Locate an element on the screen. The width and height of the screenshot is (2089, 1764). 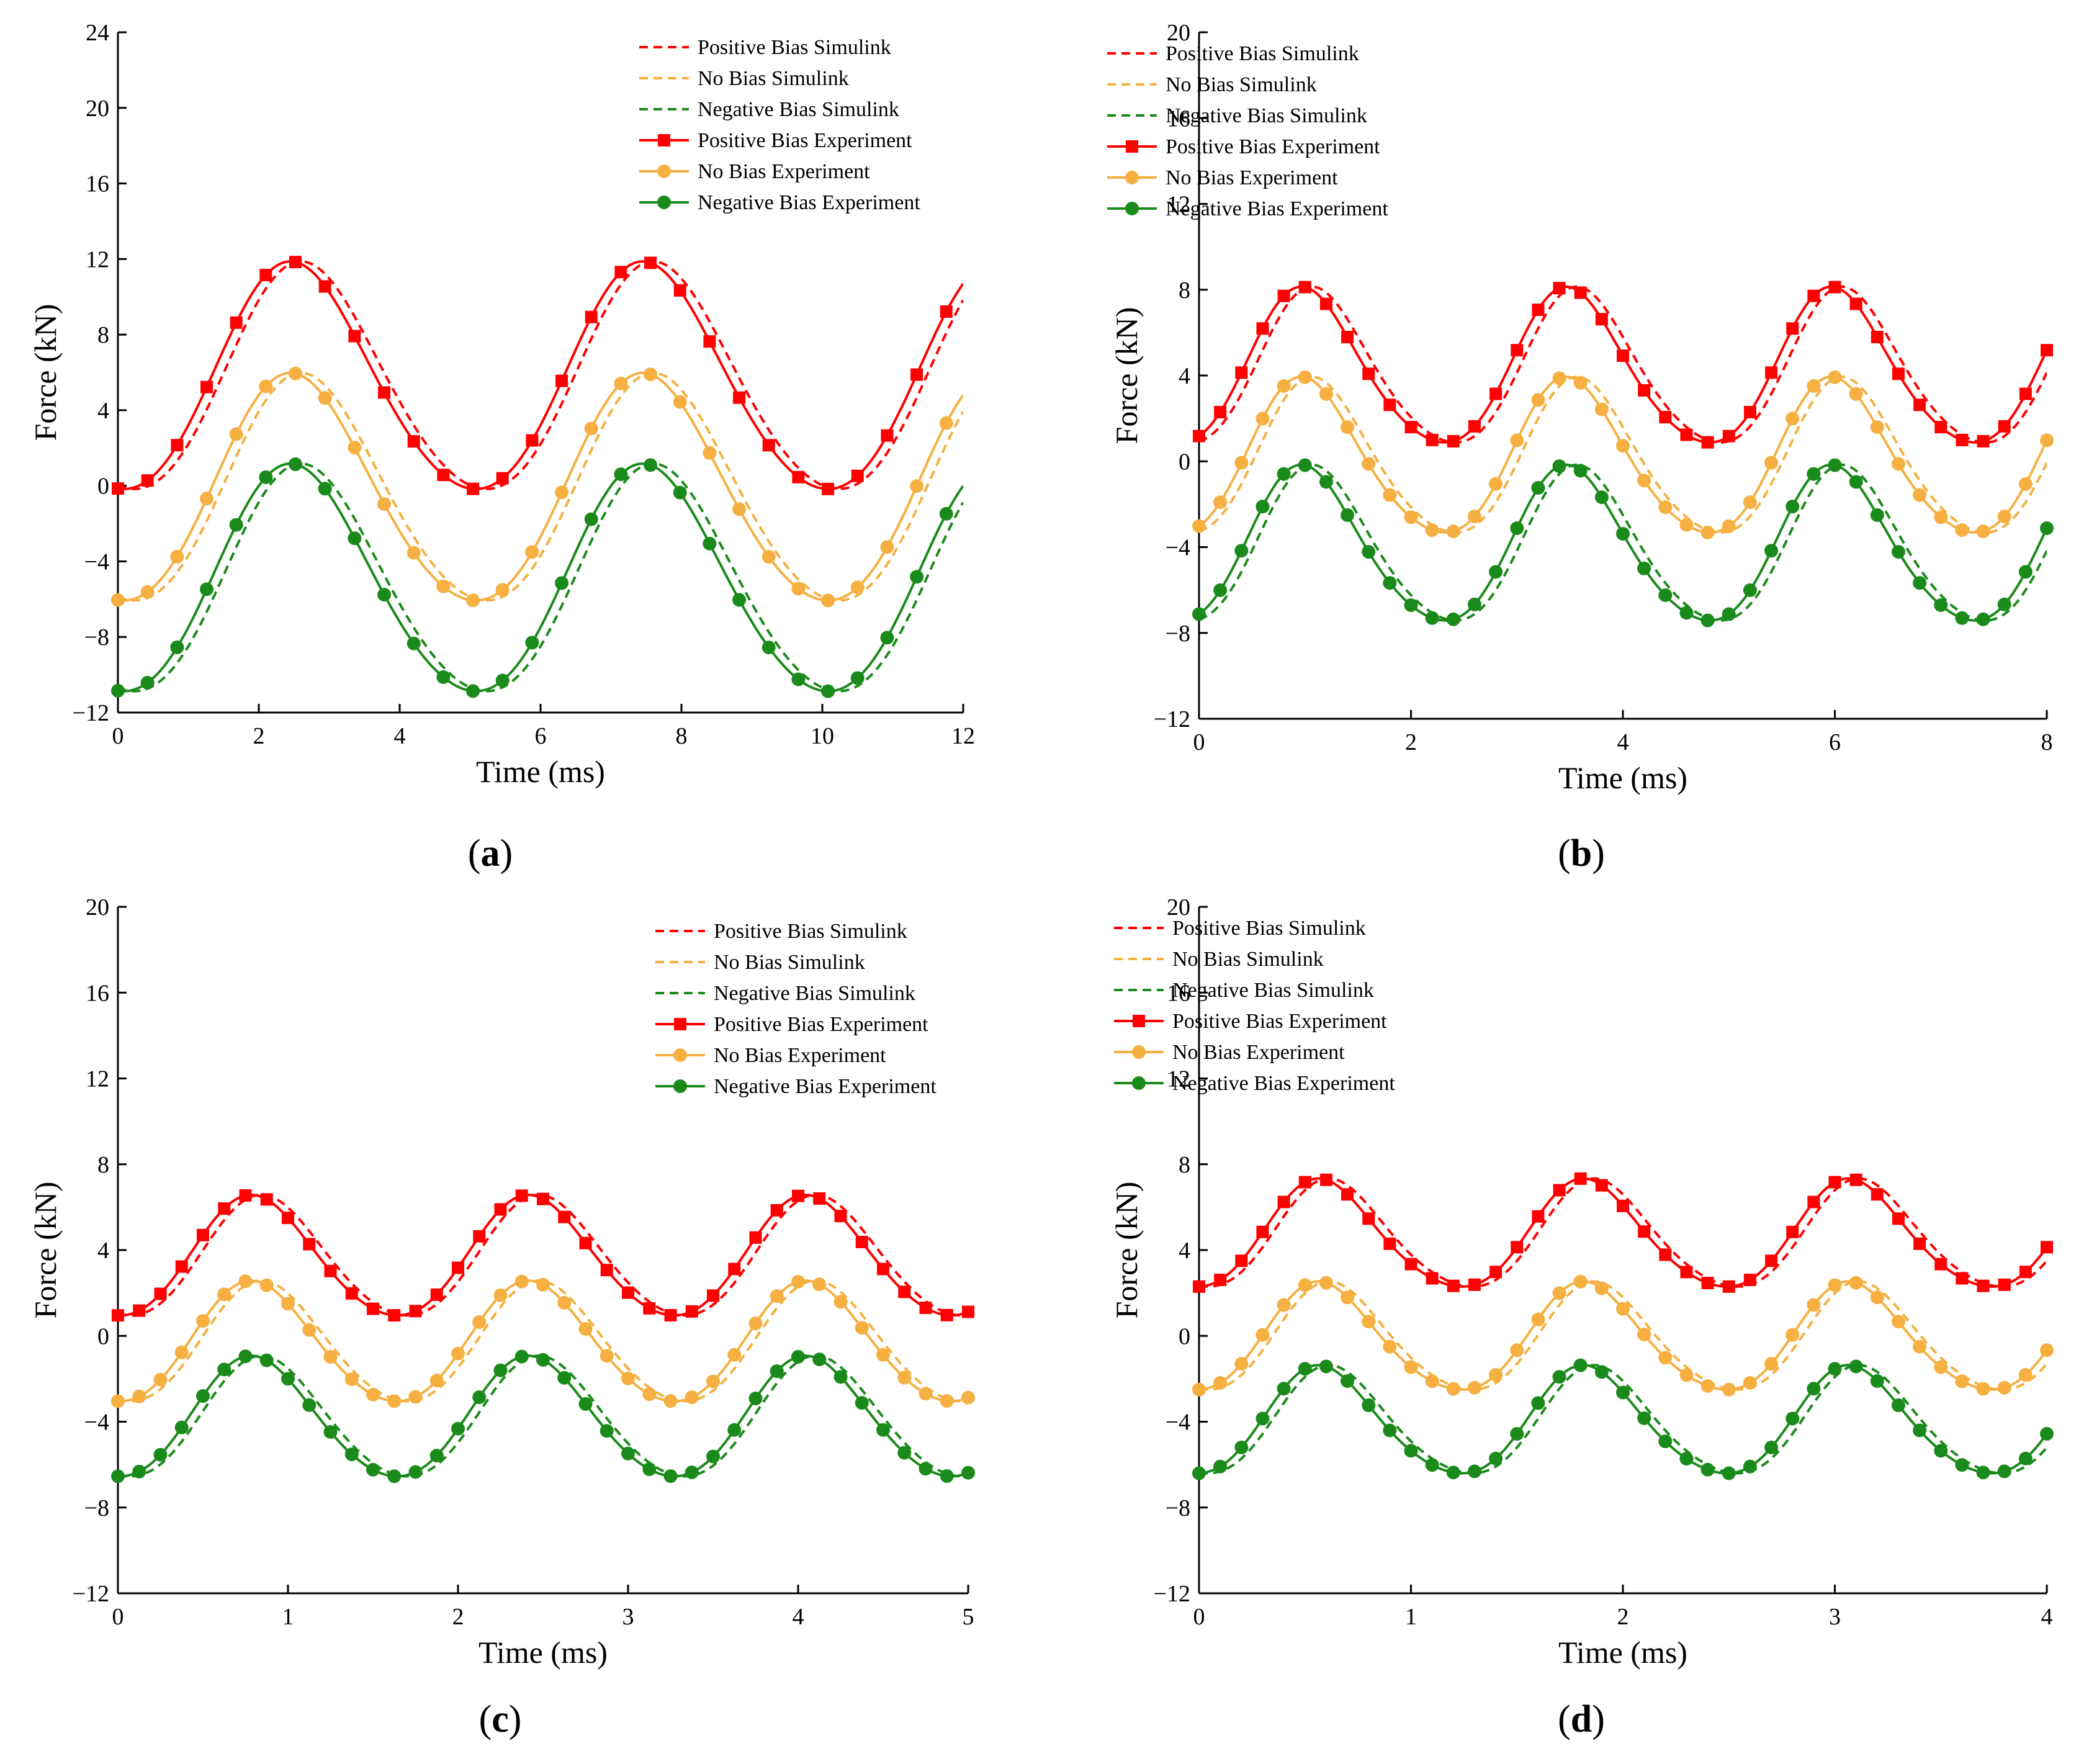
x-tick-label: 3 is located at coordinates (628, 1617).